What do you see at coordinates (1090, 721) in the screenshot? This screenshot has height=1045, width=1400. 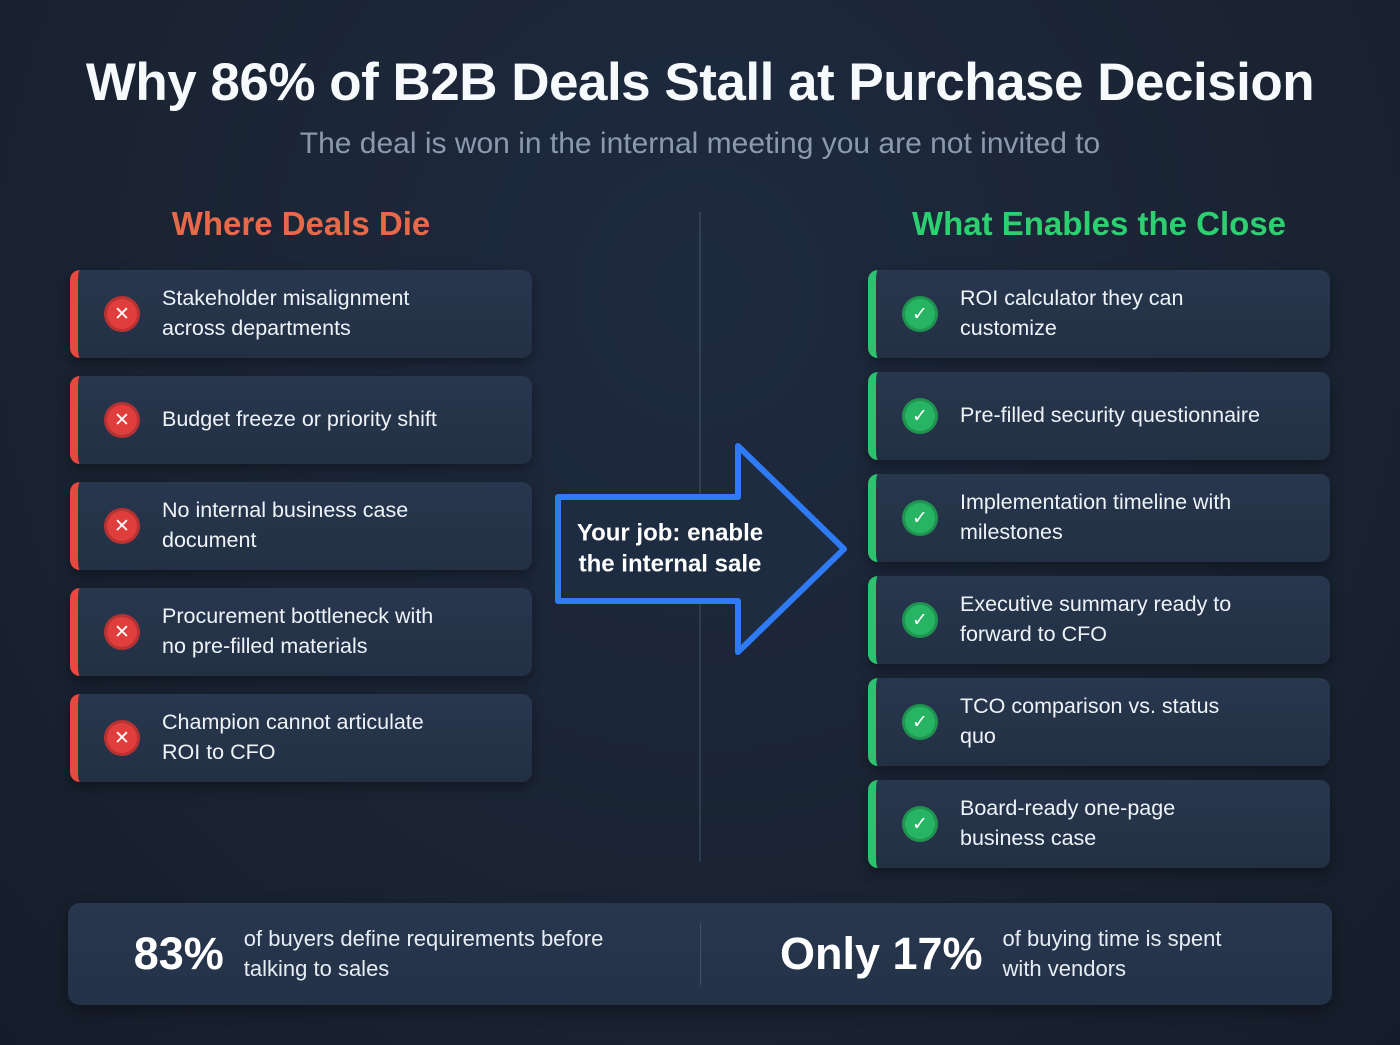 I see `enabler-label: TCO comparison vs. status quo` at bounding box center [1090, 721].